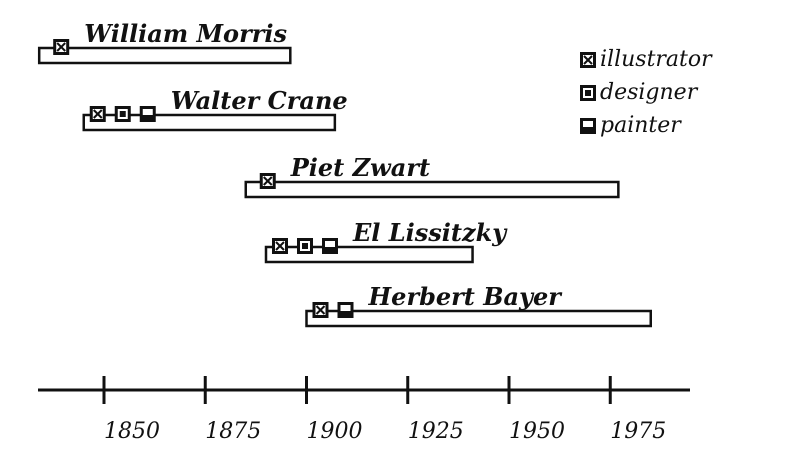  I want to click on person-name: William Morris, so click(185, 33).